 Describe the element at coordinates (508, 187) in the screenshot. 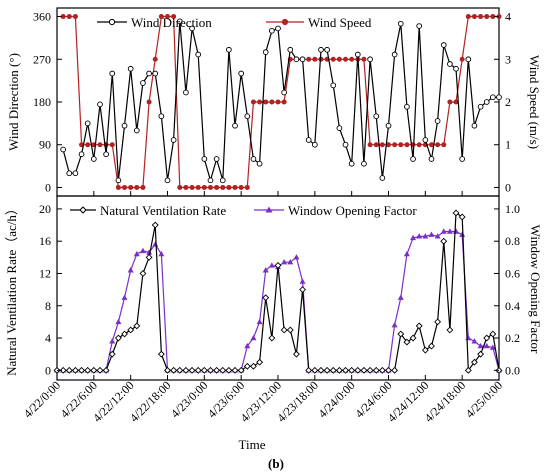

I see `top-right-tick-label-0: 0` at that location.